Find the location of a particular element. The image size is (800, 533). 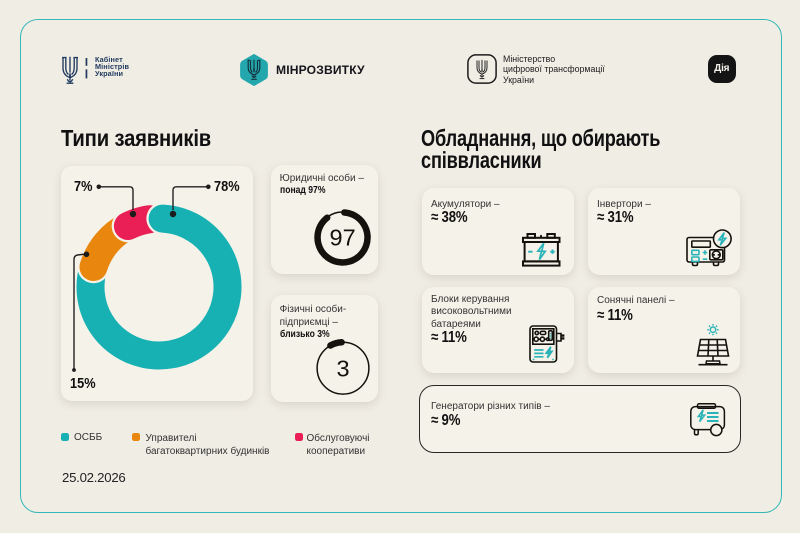

svg-text: 3 is located at coordinates (342, 369).